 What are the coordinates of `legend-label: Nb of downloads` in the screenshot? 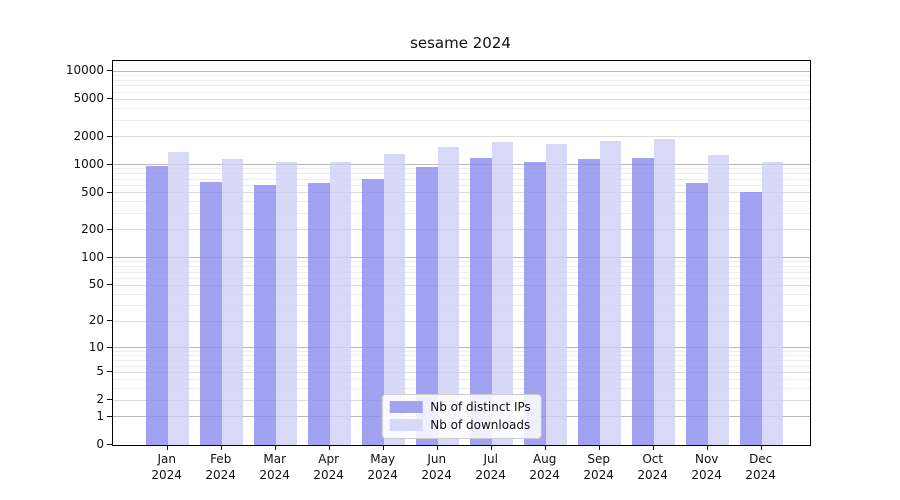 It's located at (480, 425).